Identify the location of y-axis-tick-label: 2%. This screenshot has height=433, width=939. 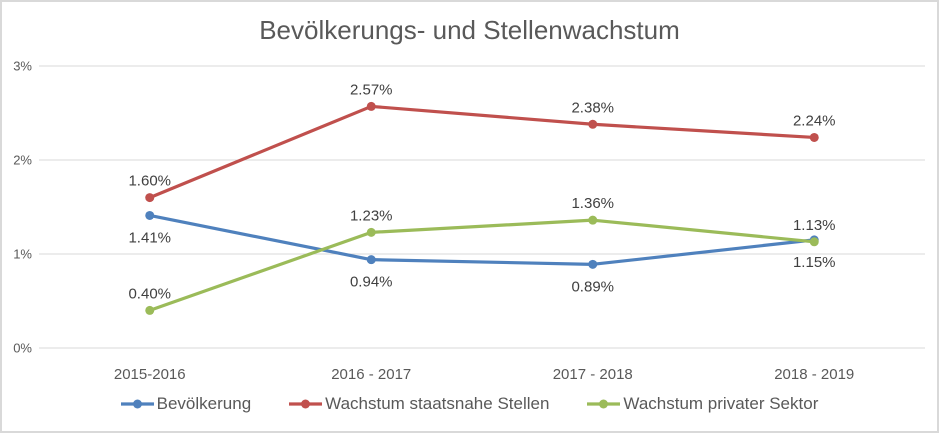
(22, 160).